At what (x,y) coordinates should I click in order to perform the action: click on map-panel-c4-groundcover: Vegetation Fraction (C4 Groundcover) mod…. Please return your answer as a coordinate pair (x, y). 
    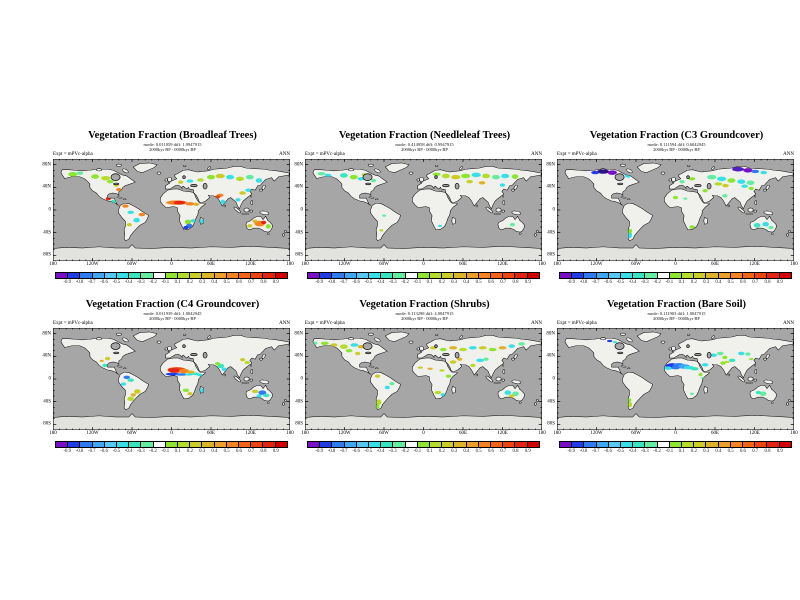
    Looking at the image, I should click on (166, 377).